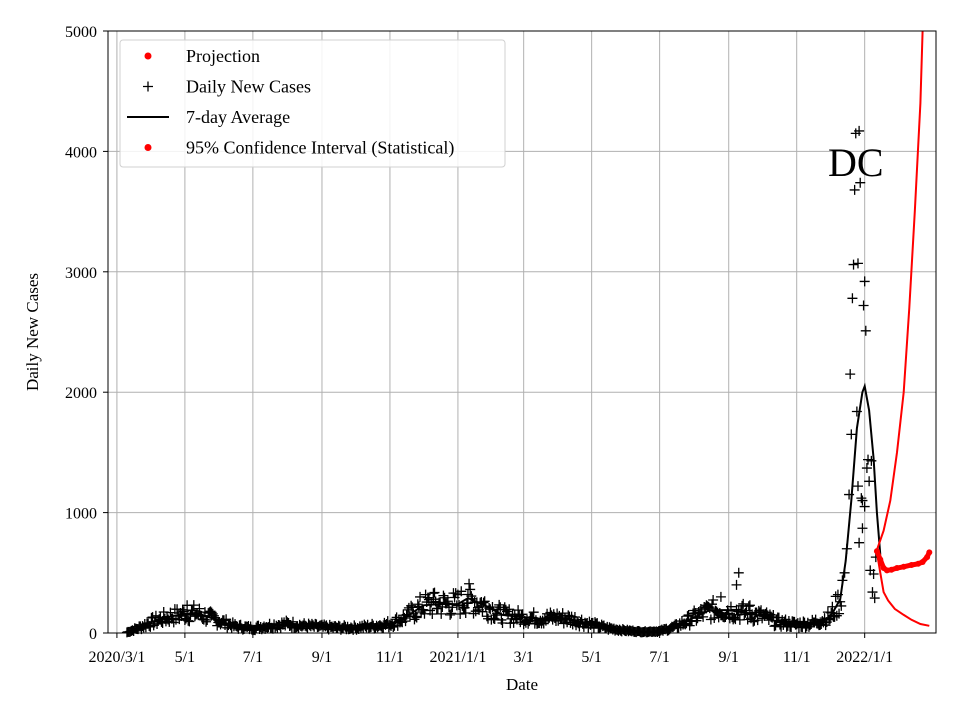 Image resolution: width=960 pixels, height=720 pixels. What do you see at coordinates (81, 514) in the screenshot?
I see `y-tick-label: 1000` at bounding box center [81, 514].